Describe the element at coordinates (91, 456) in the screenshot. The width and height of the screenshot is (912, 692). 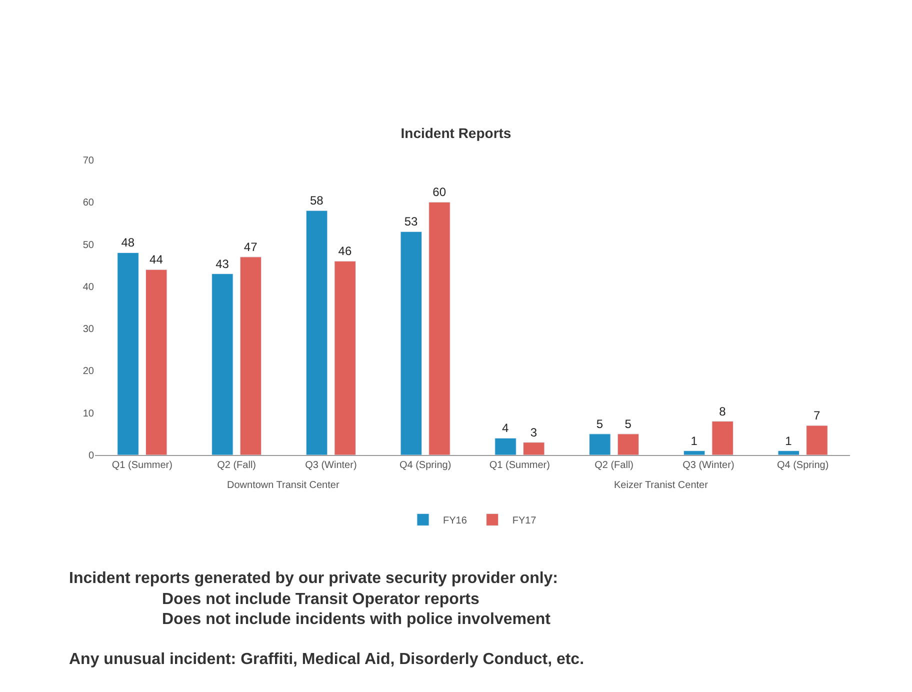
I see `y-tick-label: 0` at that location.